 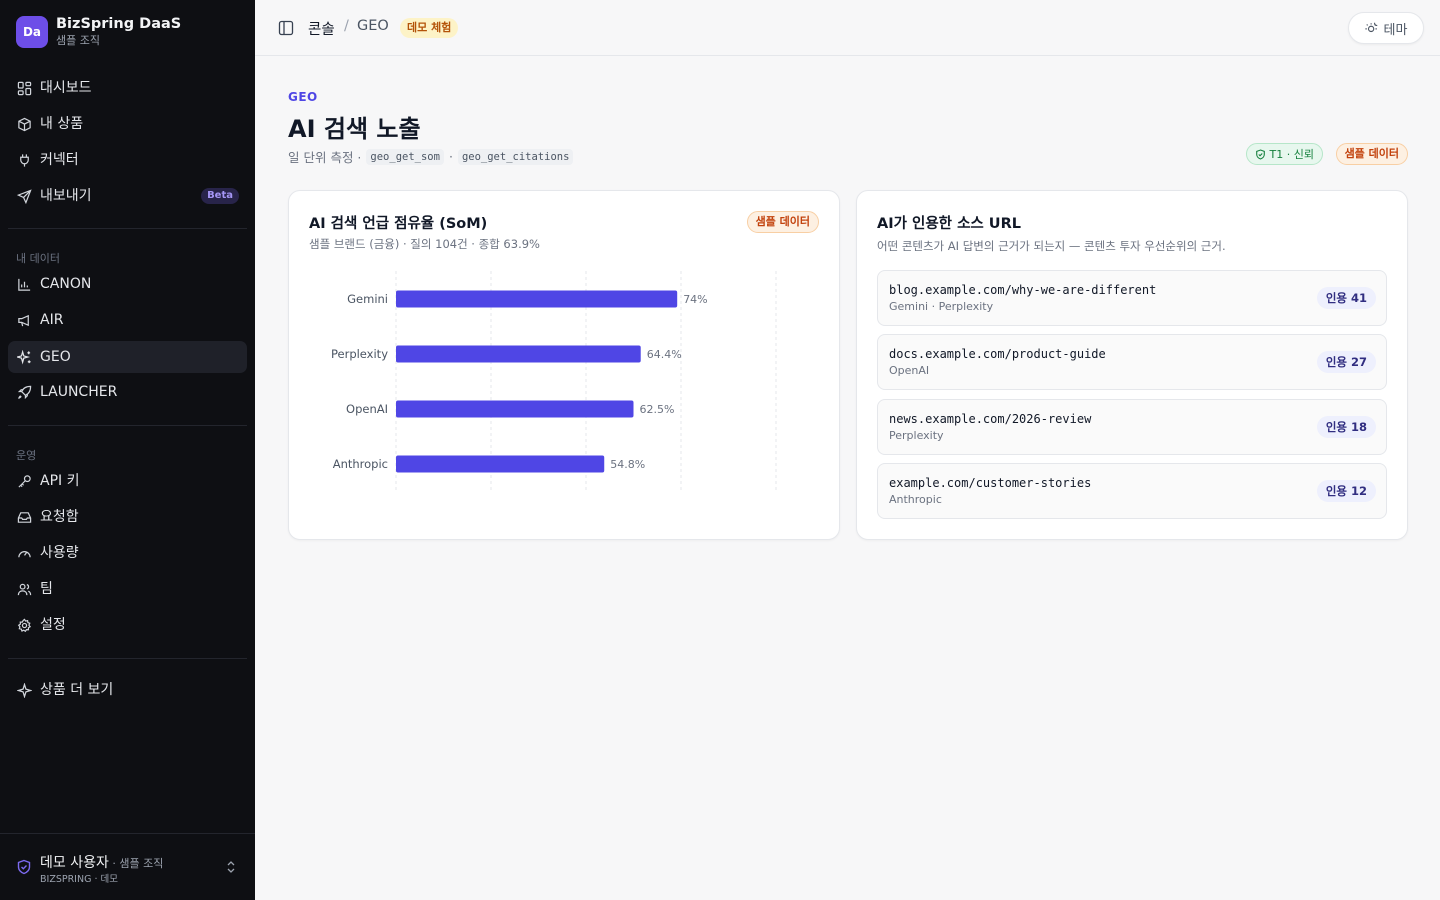 I want to click on citation-sources: Perplexity, so click(x=916, y=435).